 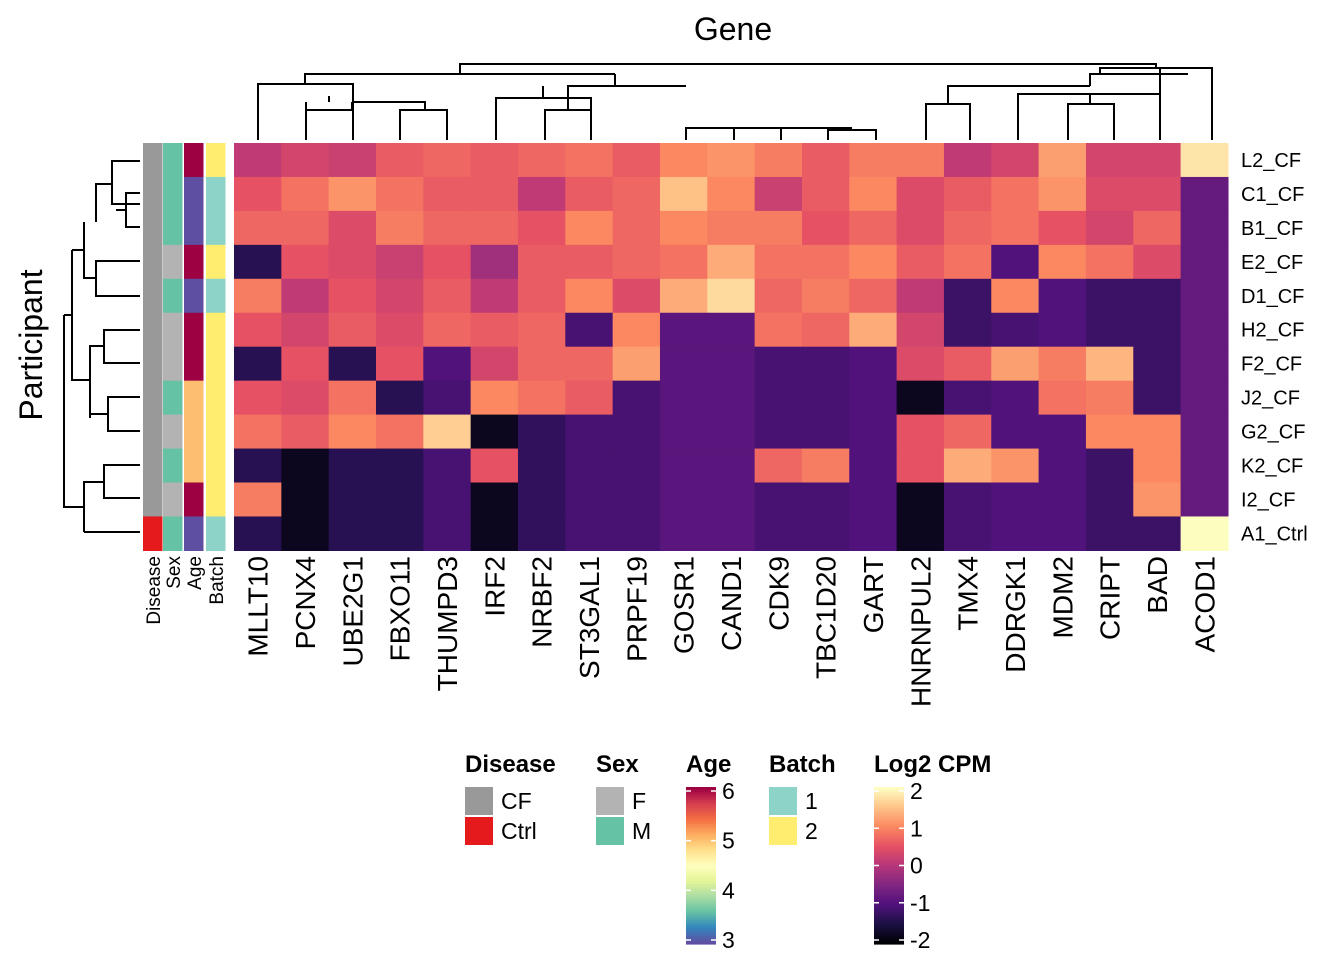 I want to click on gene-label: CDK9, so click(x=778, y=593).